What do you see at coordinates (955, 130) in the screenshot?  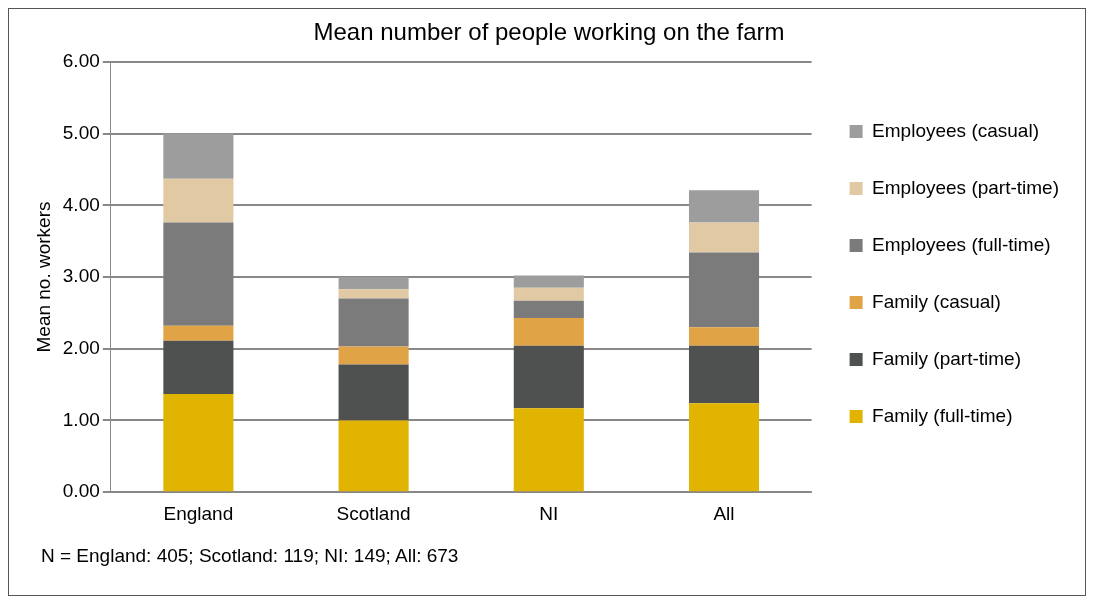 I see `legend-label: Employees (casual)` at bounding box center [955, 130].